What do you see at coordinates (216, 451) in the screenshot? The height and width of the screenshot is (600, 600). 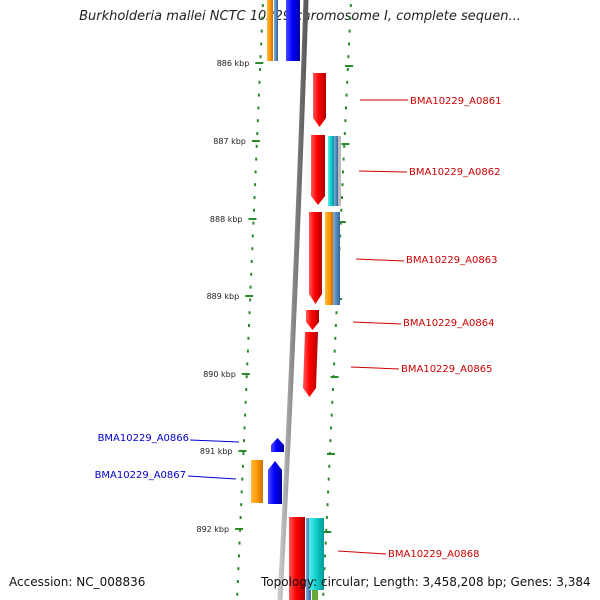 I see `tick-label: 891 kbp` at bounding box center [216, 451].